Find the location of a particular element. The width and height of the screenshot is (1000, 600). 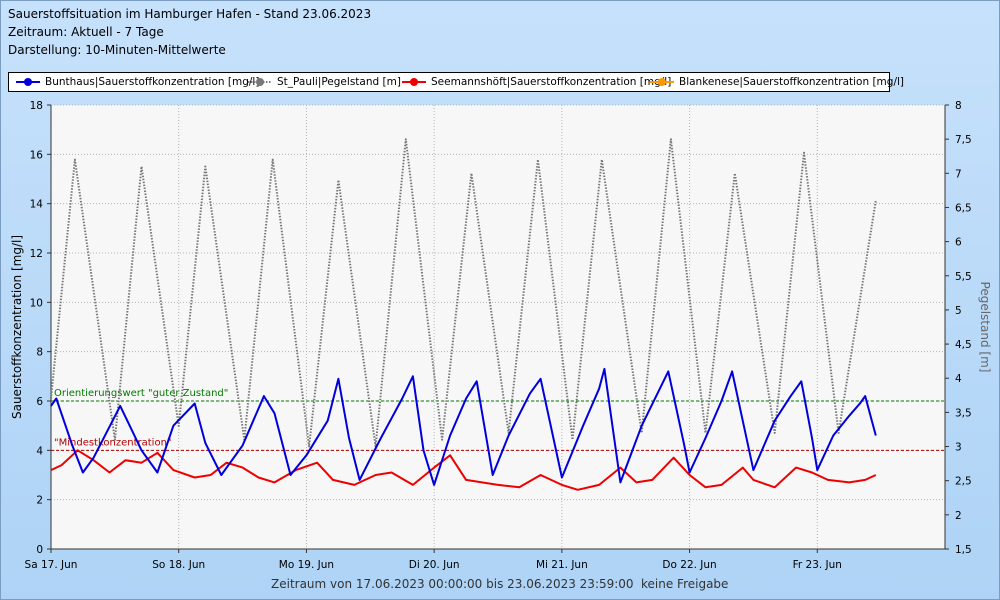

y-tick-label: 0 is located at coordinates (39, 550).